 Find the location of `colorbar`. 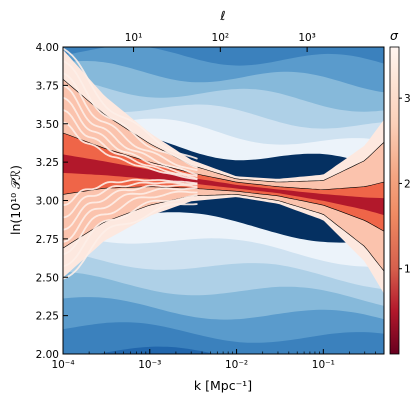

colorbar is located at coordinates (394, 200).